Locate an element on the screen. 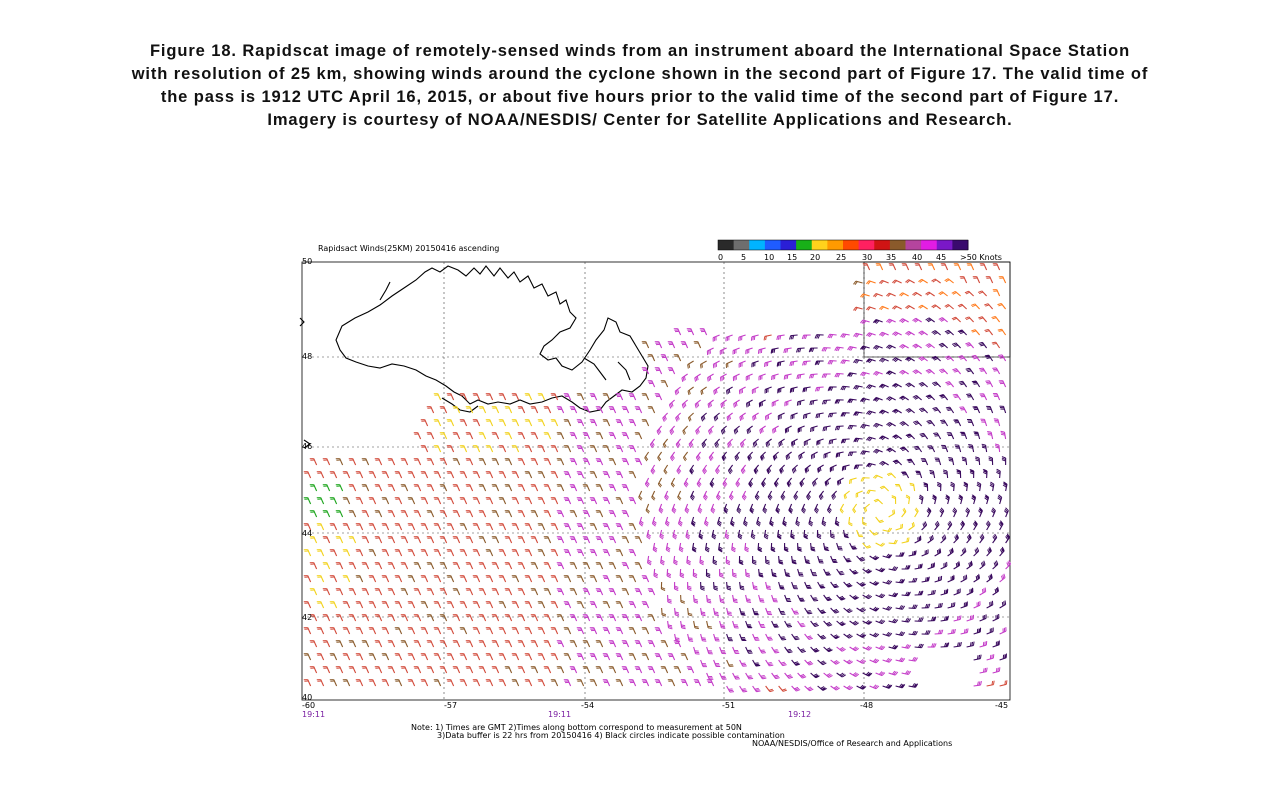  colorbar-outline is located at coordinates (843, 245).